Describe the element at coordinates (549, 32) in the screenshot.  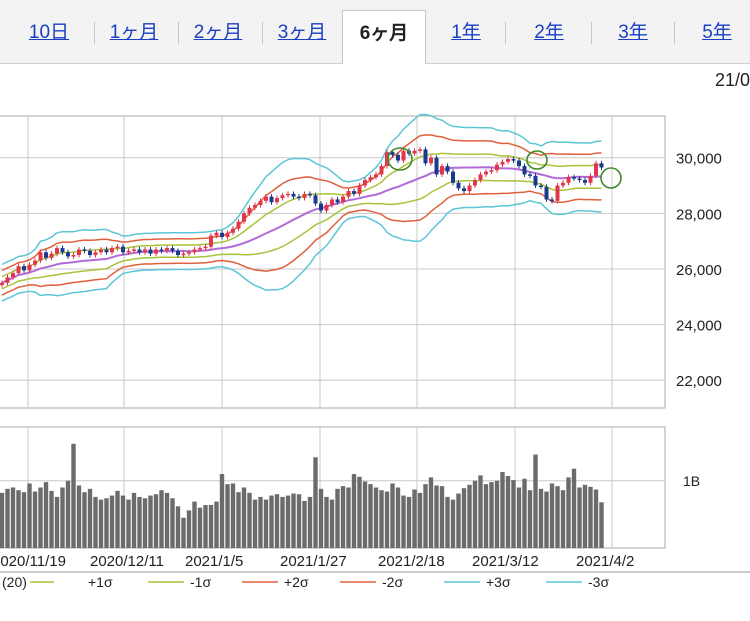
I see `tab-2y: 2年` at that location.